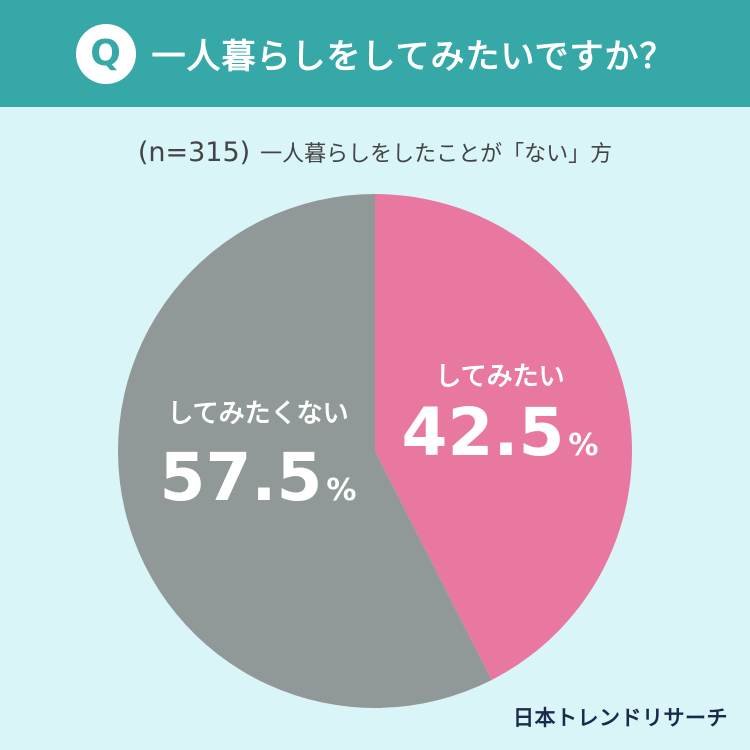  Describe the element at coordinates (258, 477) in the screenshot. I see `slice-value-label: 57.5%` at that location.